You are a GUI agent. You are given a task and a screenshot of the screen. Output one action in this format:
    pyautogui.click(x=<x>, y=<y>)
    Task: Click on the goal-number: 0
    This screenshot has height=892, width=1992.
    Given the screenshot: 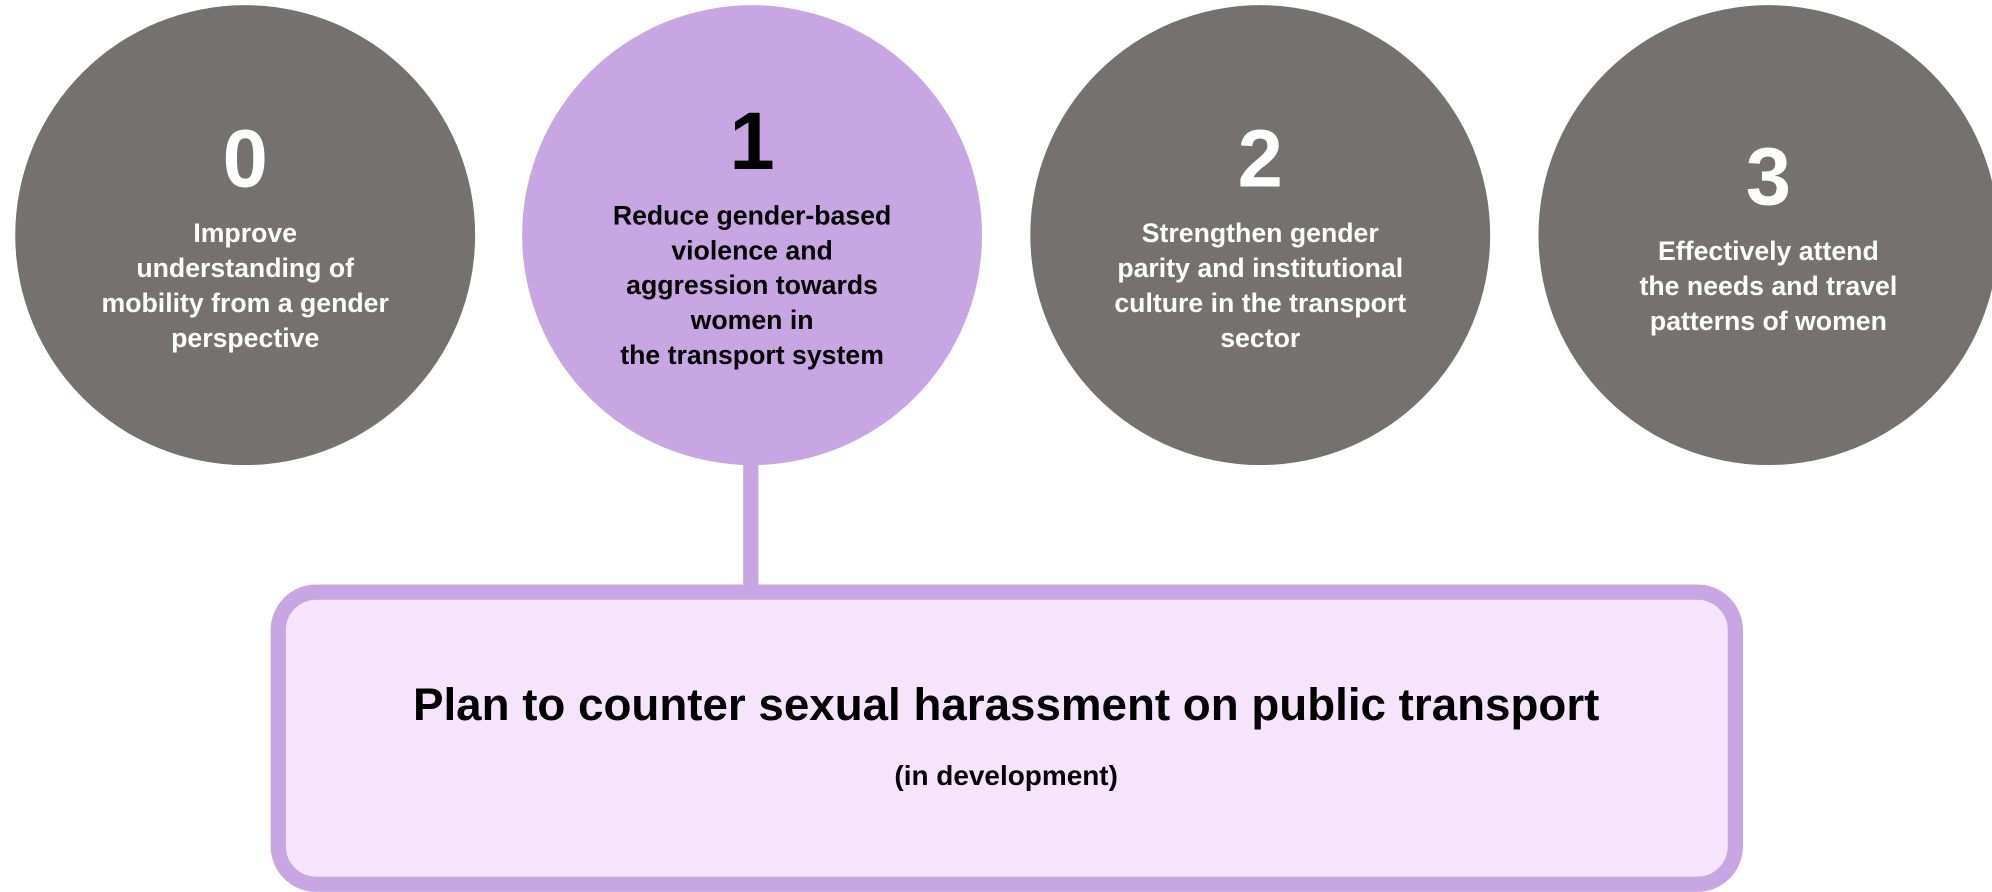 What is the action you would take?
    pyautogui.click(x=245, y=159)
    